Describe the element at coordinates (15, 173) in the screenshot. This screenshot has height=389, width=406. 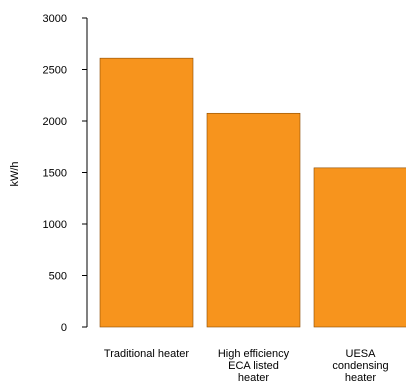
I see `y-axis-title: kW/h` at that location.